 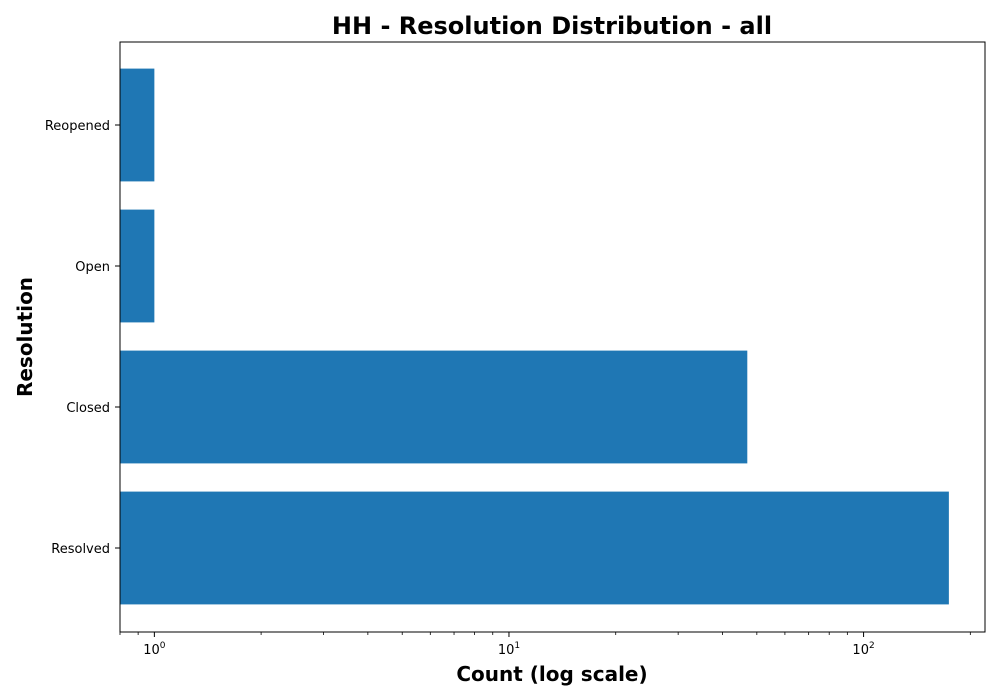 I want to click on x-tick-label: 100, so click(x=154, y=649).